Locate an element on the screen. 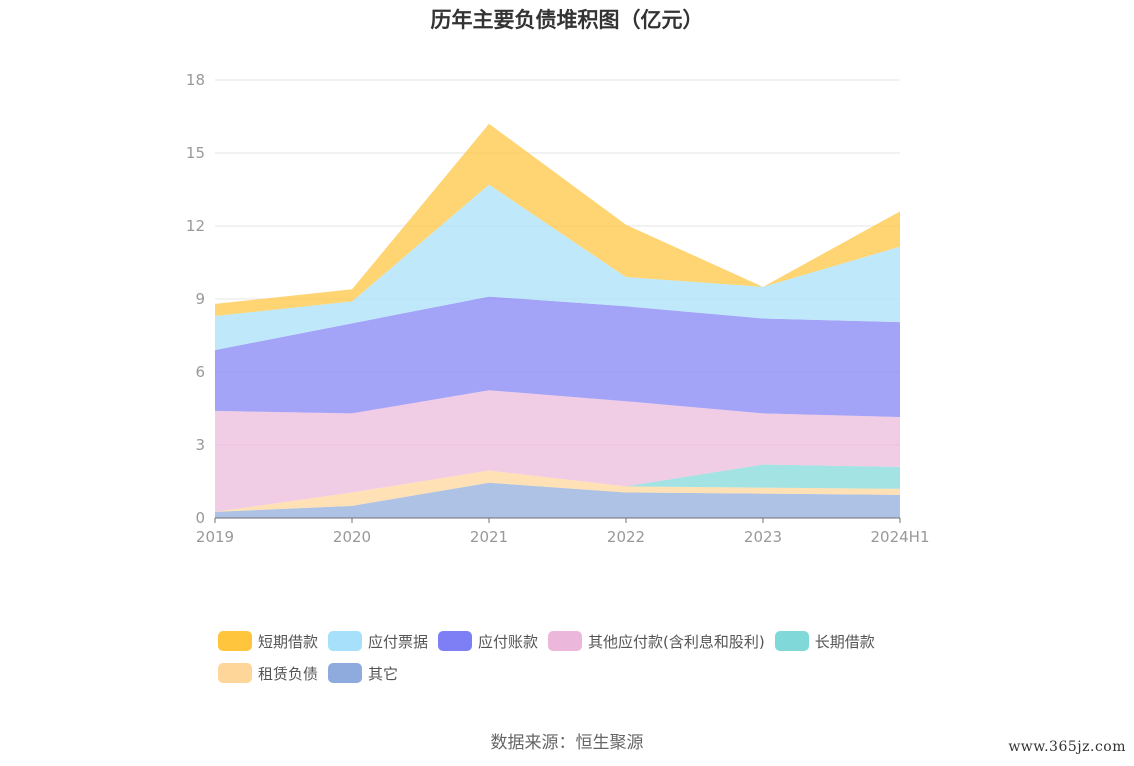  y-tick-label: 0 is located at coordinates (200, 518).